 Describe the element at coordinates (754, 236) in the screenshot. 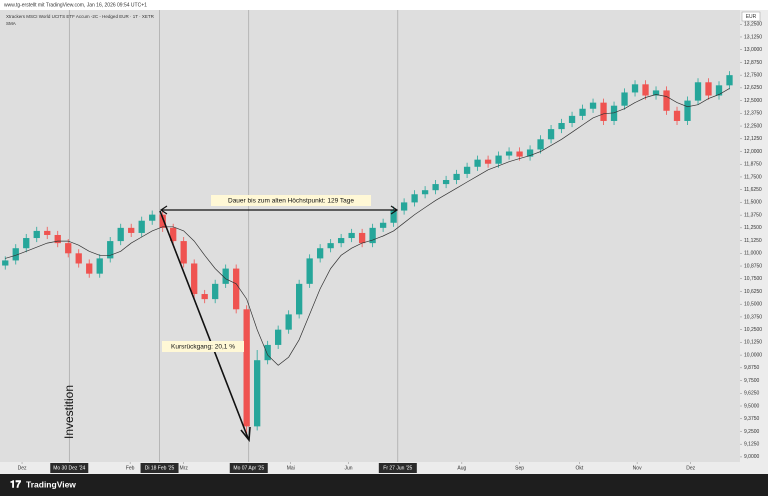

I see `price-axis` at that location.